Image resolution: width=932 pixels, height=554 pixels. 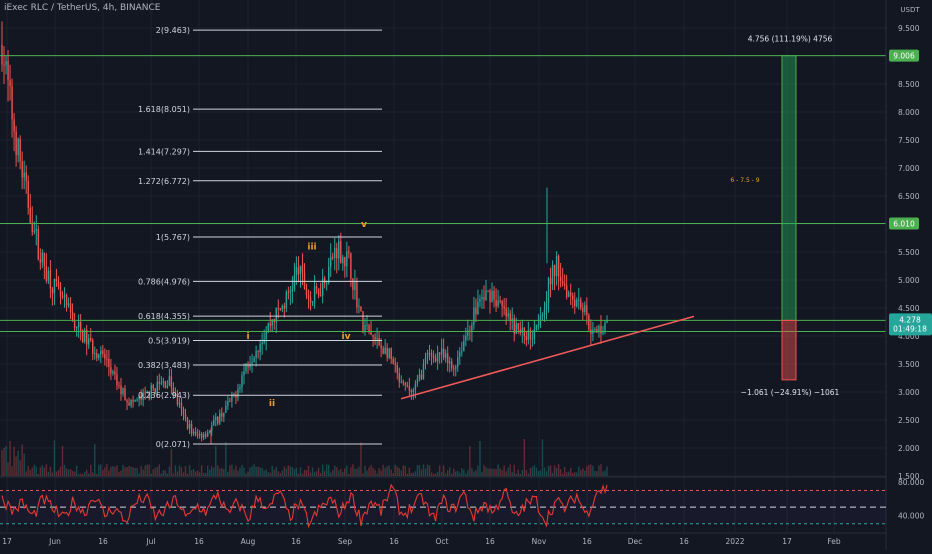 I want to click on long-position-stop-zone, so click(x=789, y=350).